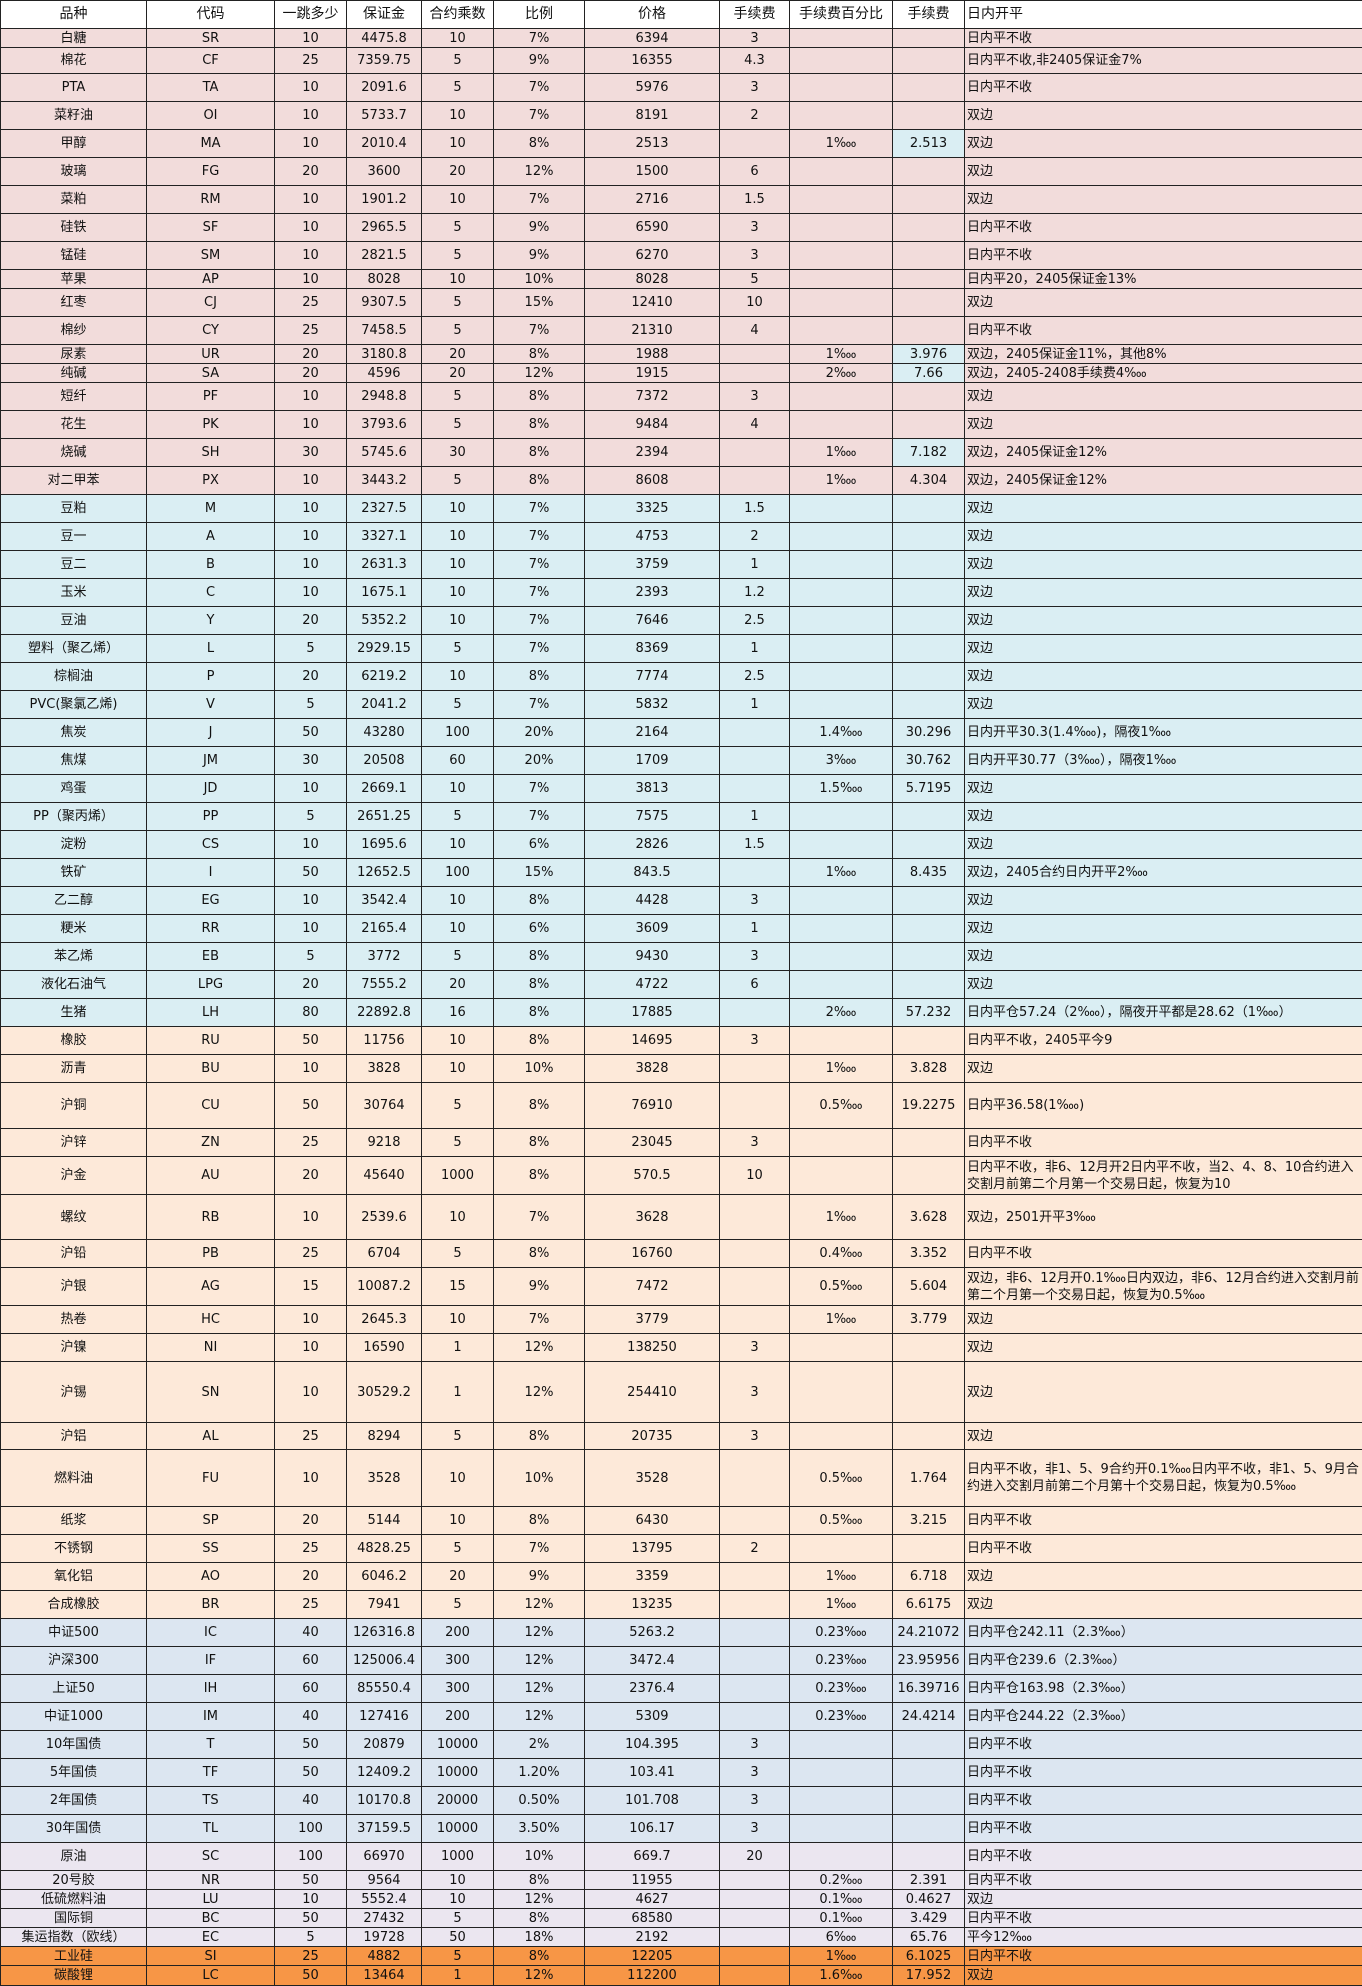 The width and height of the screenshot is (1362, 1986). I want to click on cell-intraday-rule: 日内平不收, so click(1163, 1801).